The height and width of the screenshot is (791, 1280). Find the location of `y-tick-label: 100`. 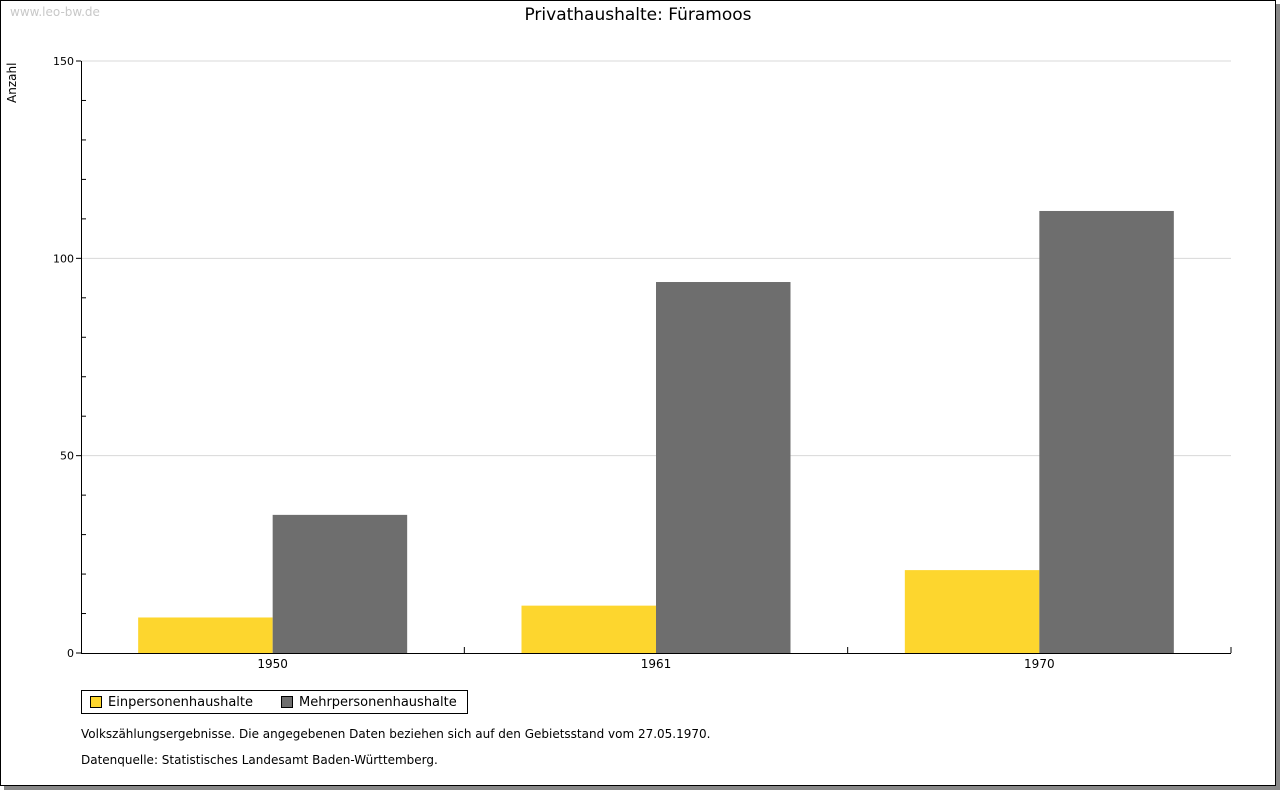

y-tick-label: 100 is located at coordinates (63, 258).